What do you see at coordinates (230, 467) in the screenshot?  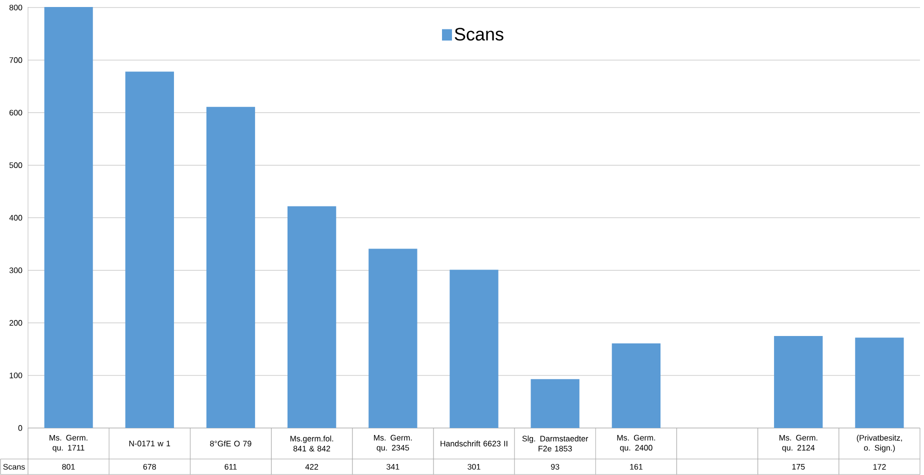 I see `data-label: 611` at bounding box center [230, 467].